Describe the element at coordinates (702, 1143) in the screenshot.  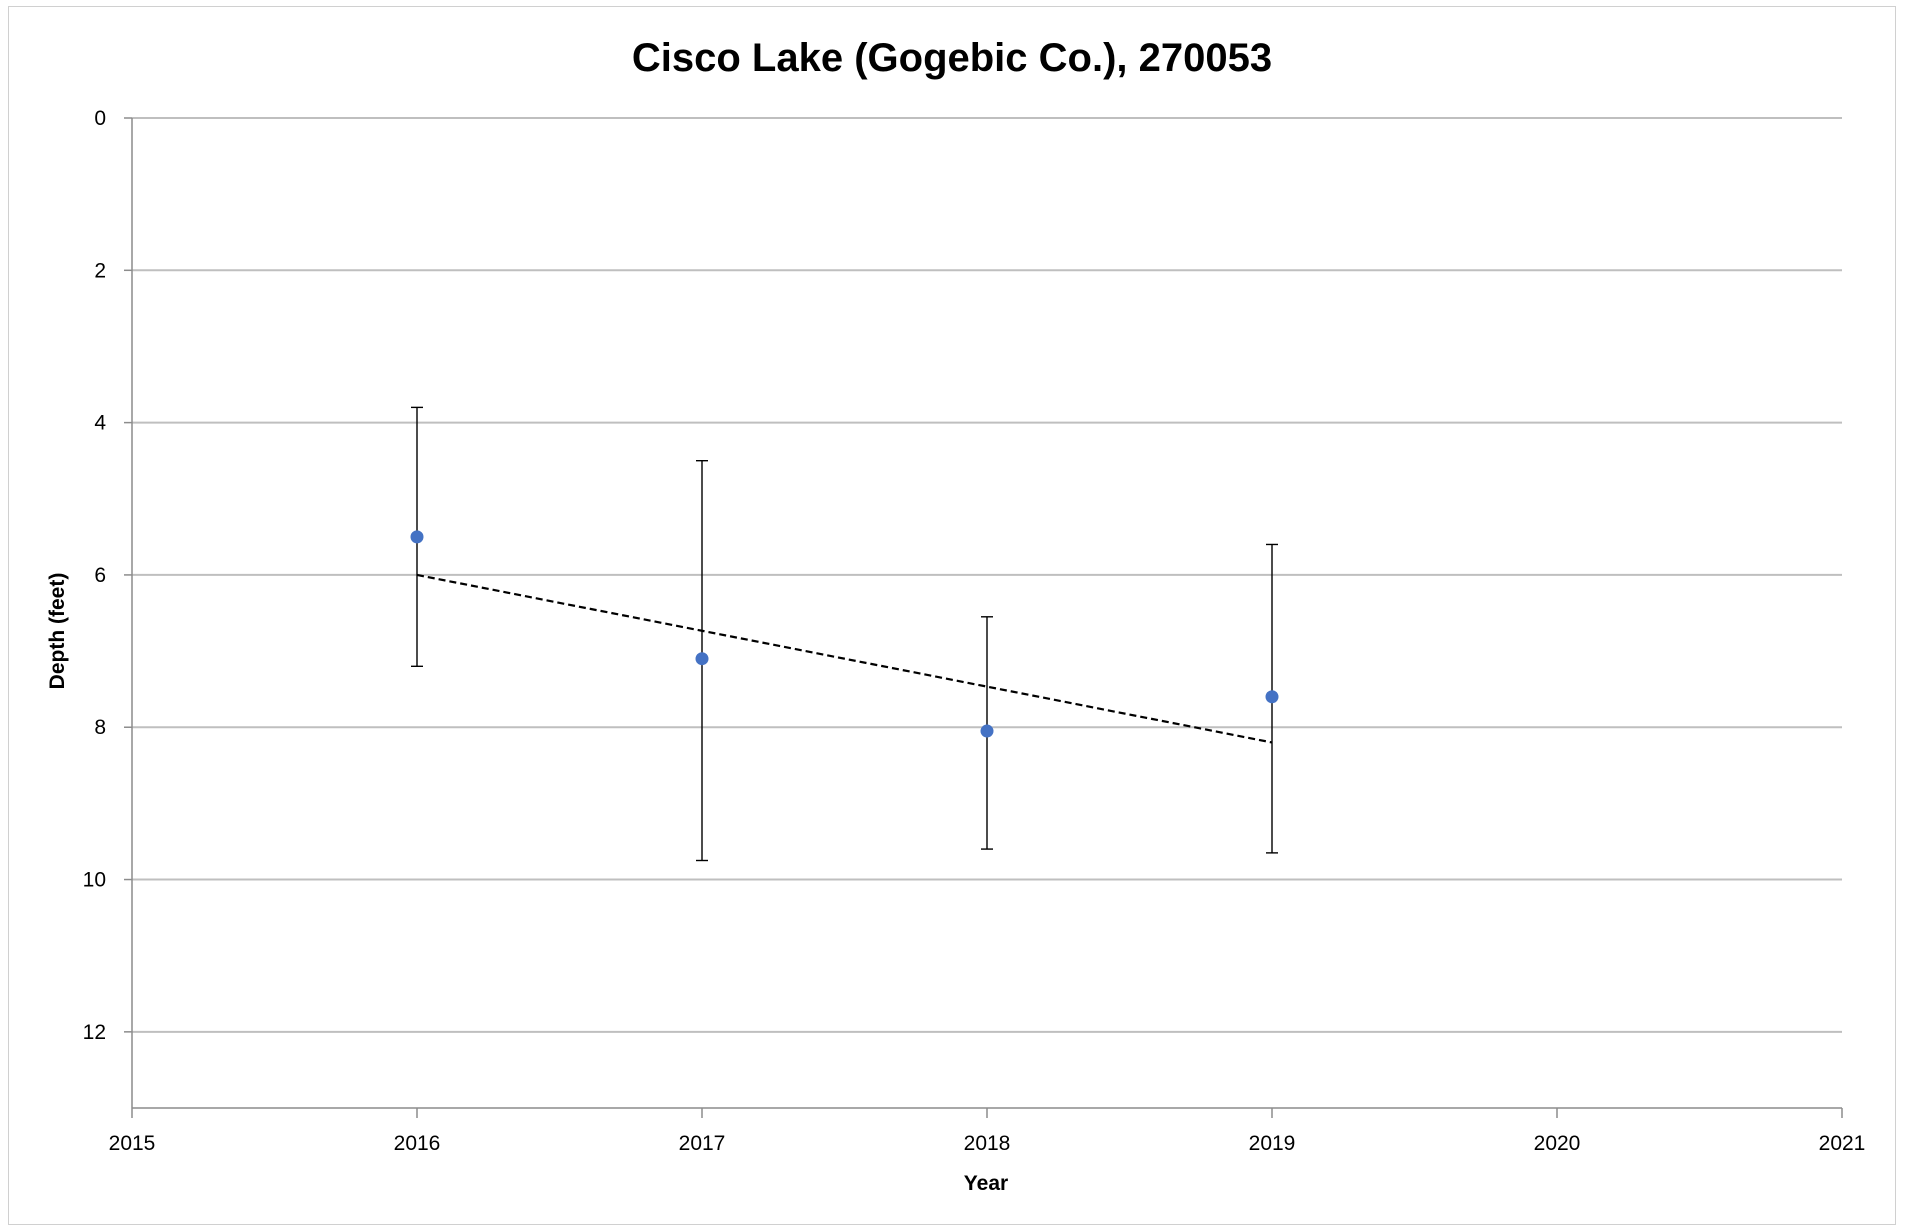
I see `x-tick-label-2017: 2017` at that location.